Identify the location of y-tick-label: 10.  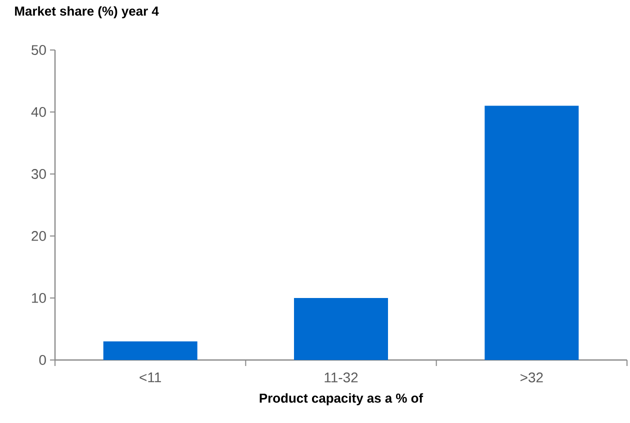
(39, 298).